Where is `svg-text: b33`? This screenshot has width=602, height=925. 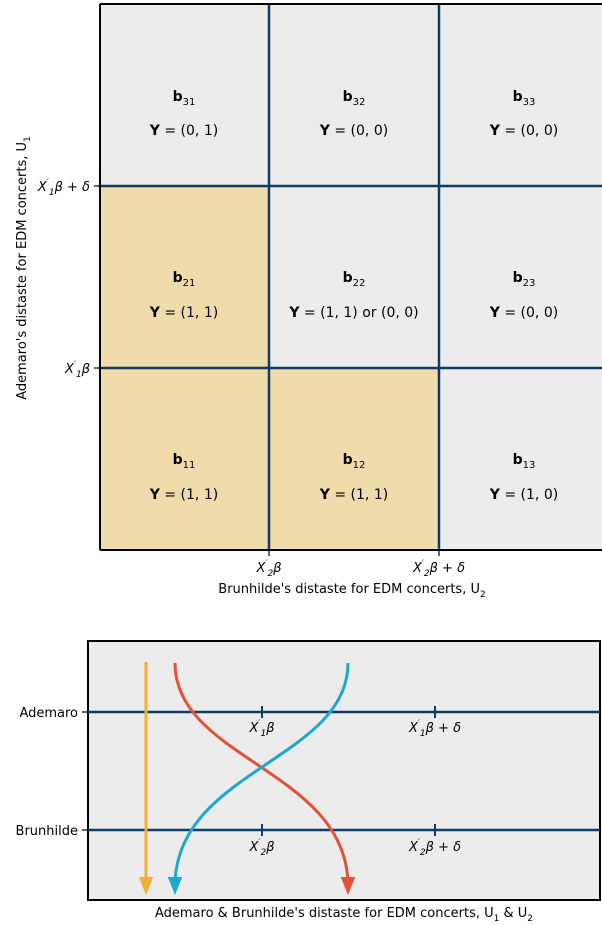
svg-text: b33 is located at coordinates (524, 98).